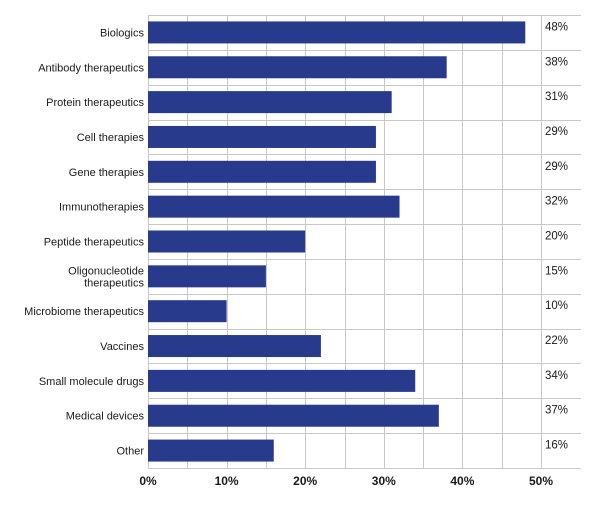 The width and height of the screenshot is (593, 509). I want to click on category-label-line: Oligonucleotide, so click(106, 271).